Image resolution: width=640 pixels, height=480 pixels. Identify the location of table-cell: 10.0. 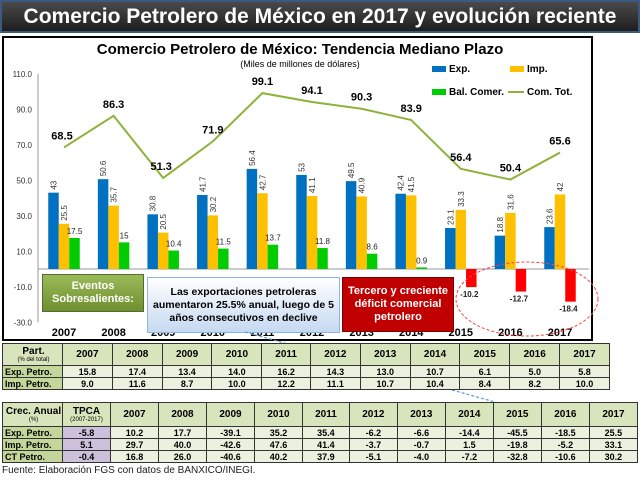
(237, 383).